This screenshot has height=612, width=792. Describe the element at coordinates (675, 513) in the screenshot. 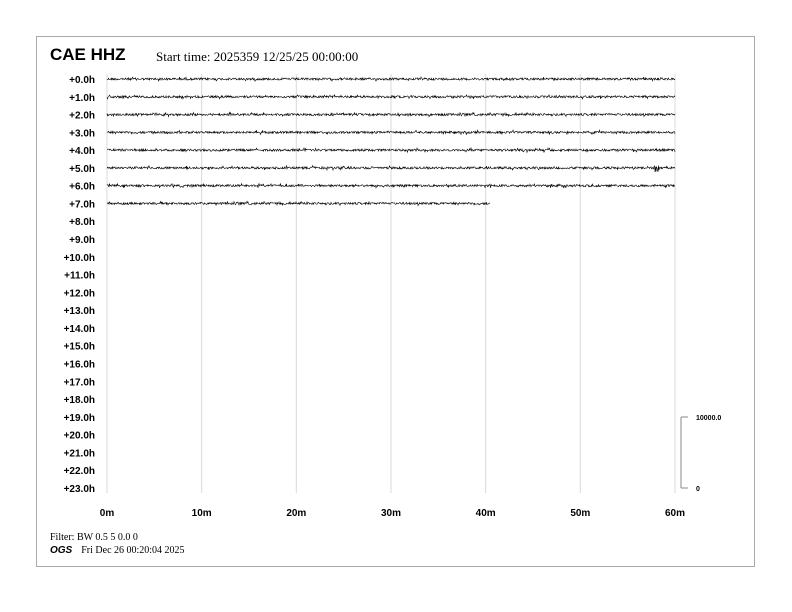

I see `x-tick-label: 60m` at that location.